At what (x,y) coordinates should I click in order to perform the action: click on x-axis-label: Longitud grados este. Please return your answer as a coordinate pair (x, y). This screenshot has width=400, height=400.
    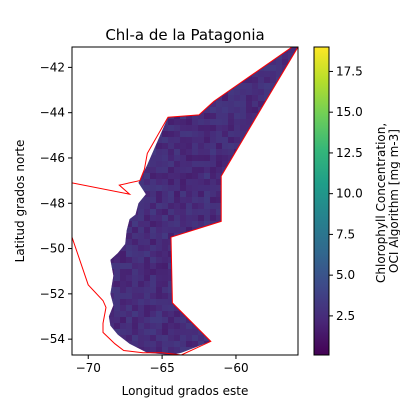
    Looking at the image, I should click on (185, 391).